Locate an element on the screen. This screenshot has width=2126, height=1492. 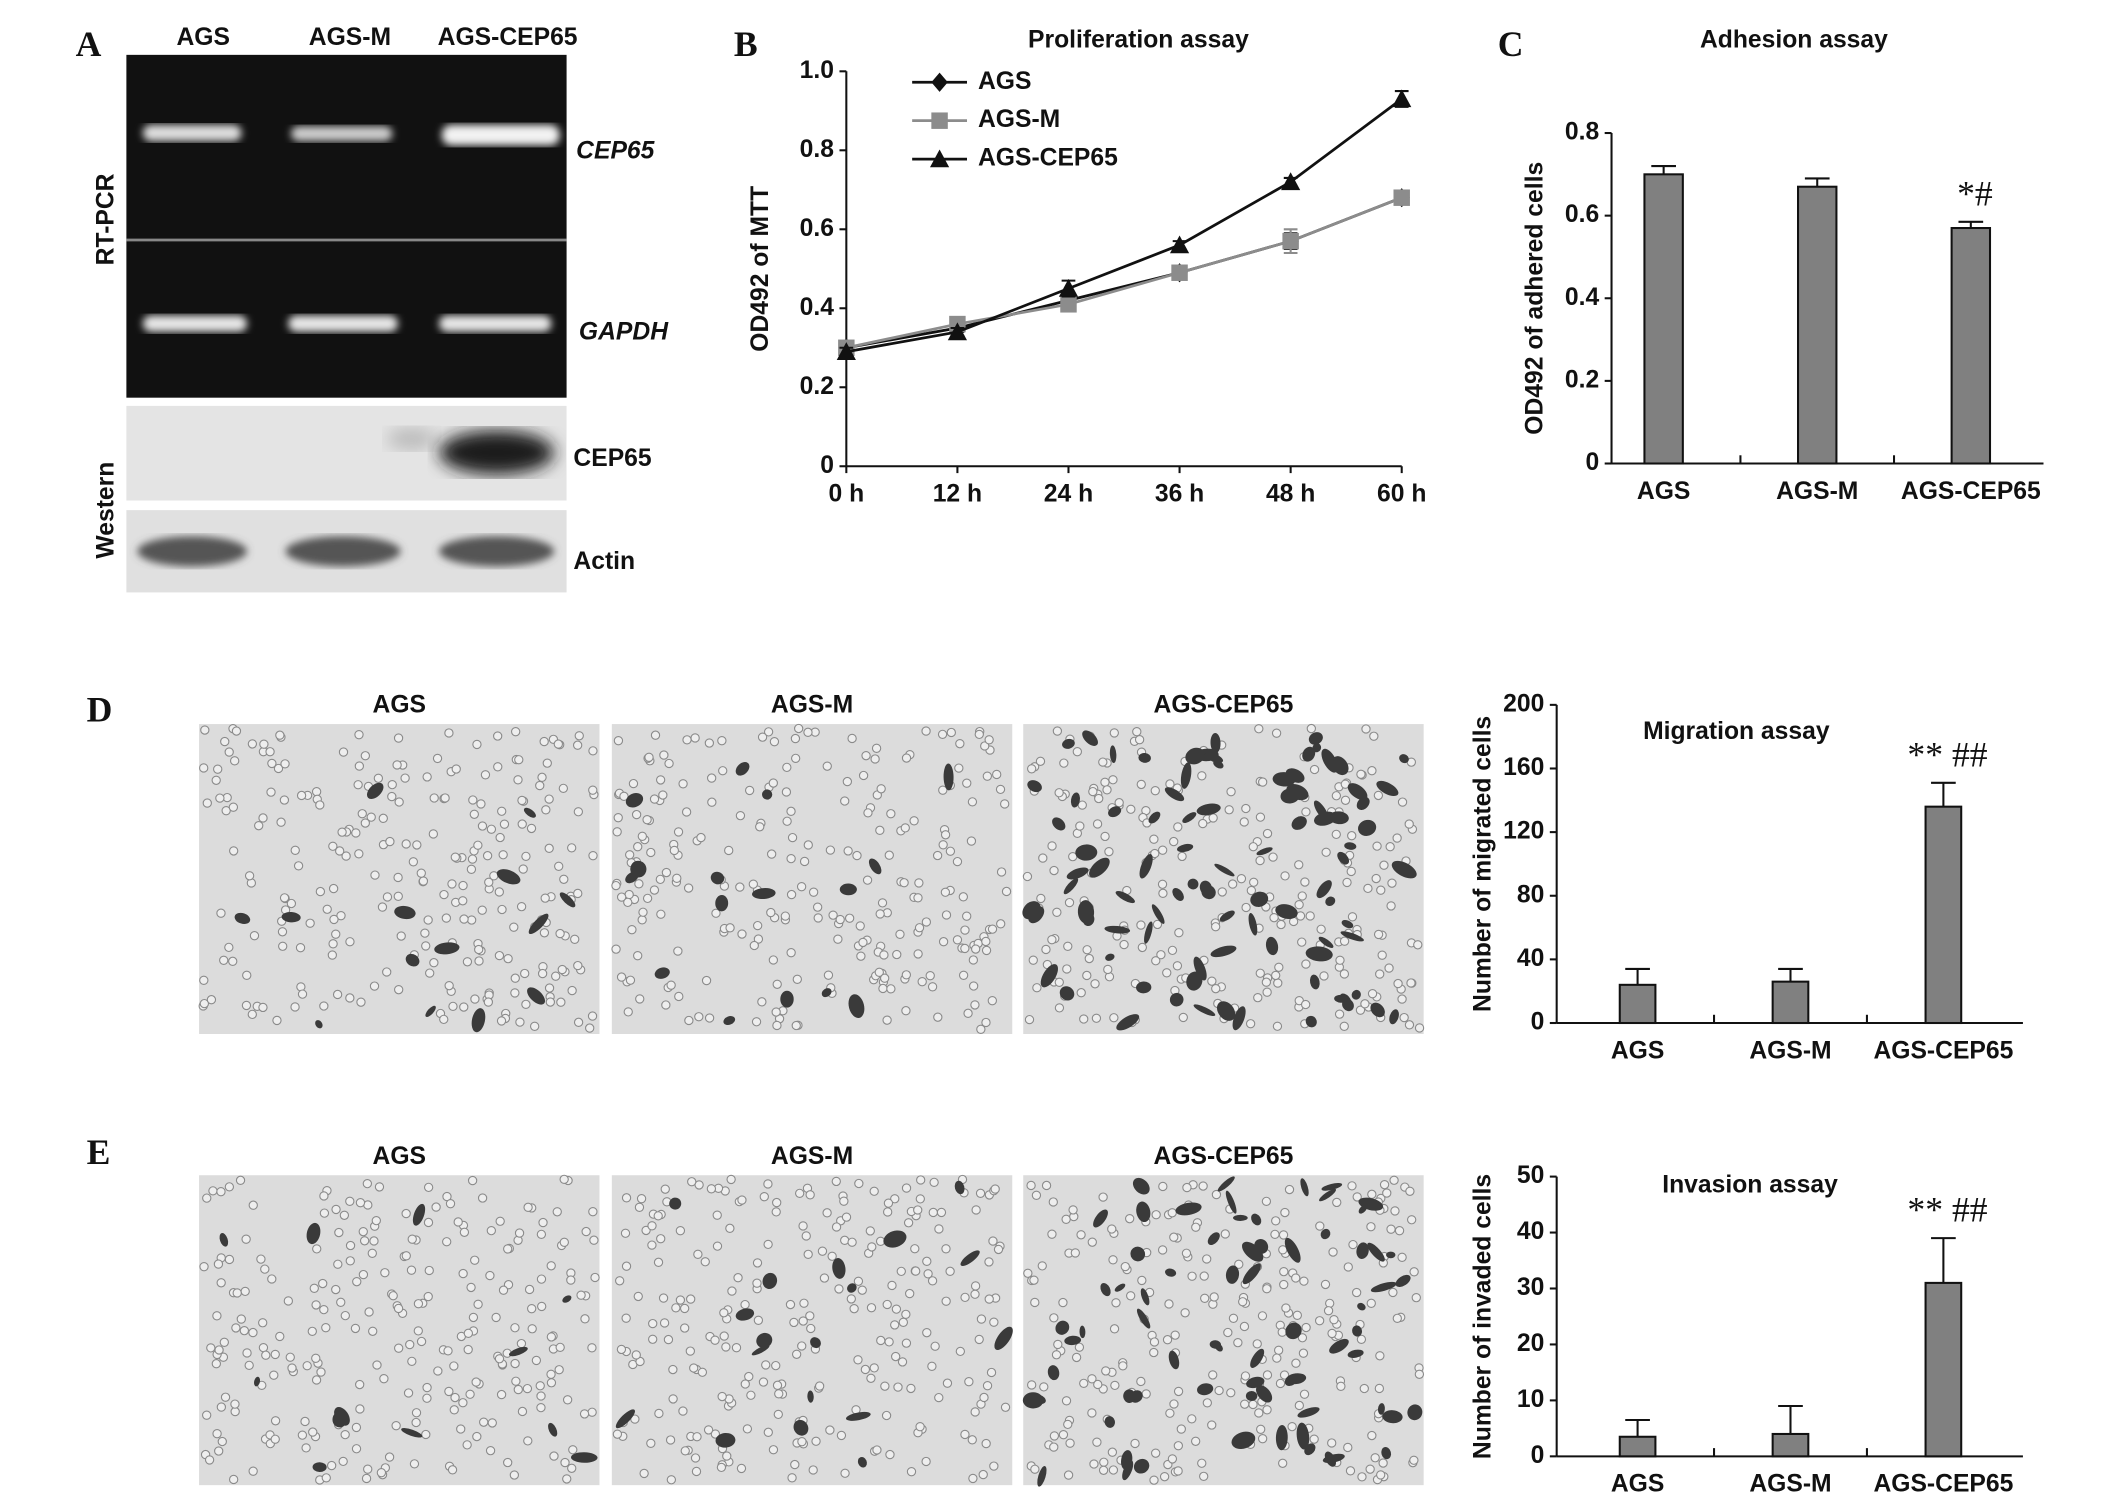
image-label: AGS is located at coordinates (399, 1156).